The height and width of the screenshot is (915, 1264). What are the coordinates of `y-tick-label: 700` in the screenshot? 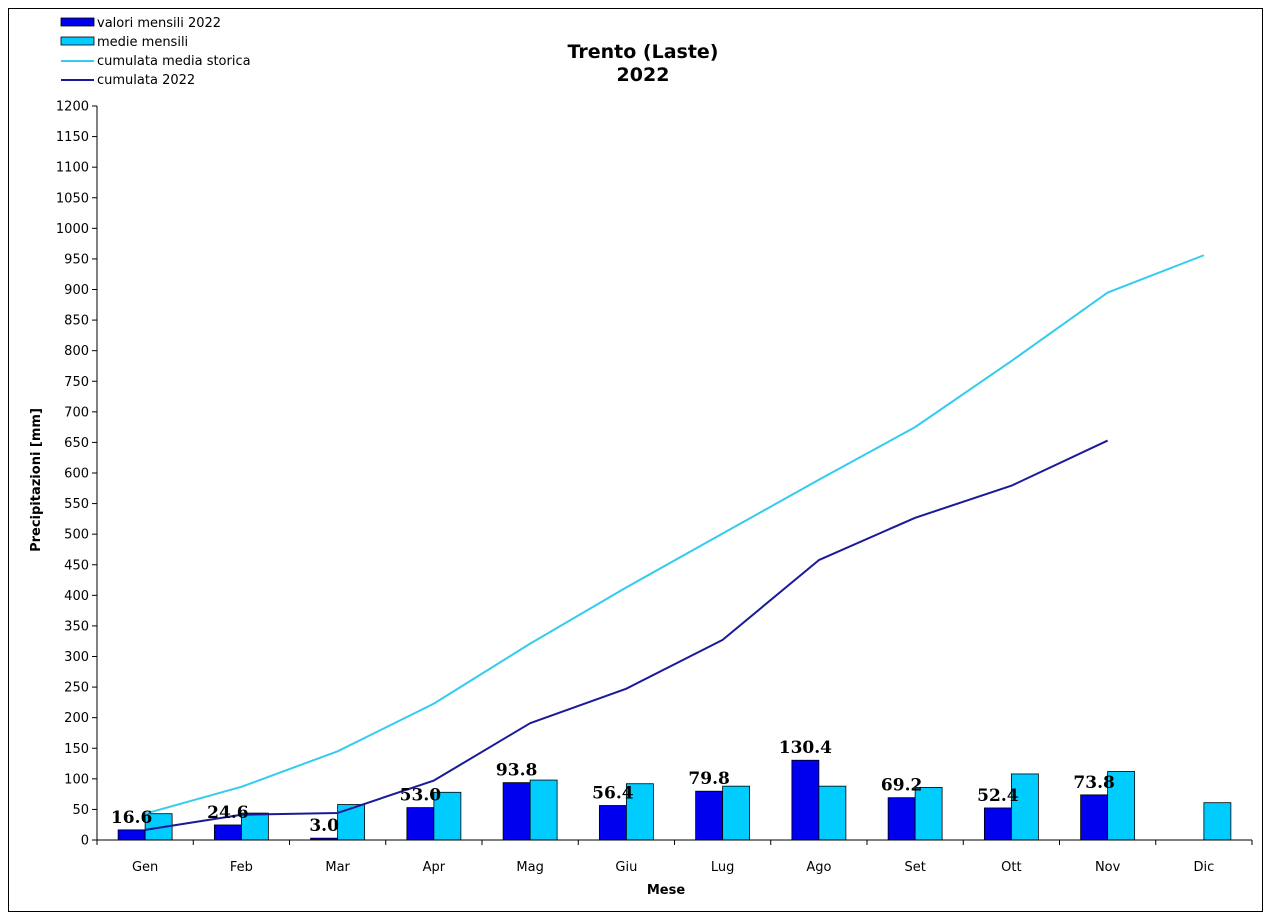 It's located at (76, 412).